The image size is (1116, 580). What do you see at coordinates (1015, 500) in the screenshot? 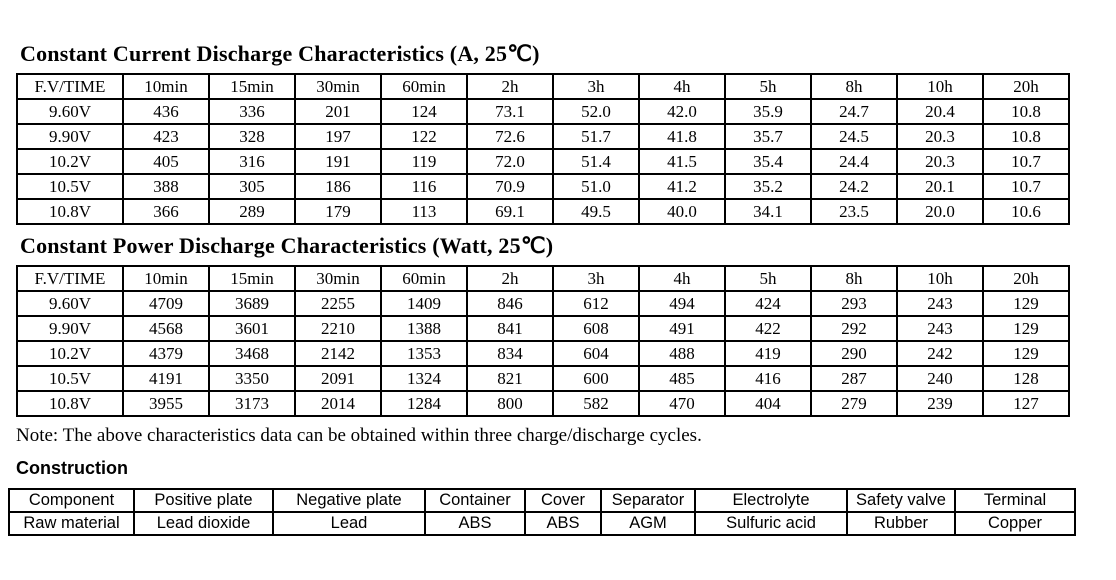
I see `column-header: Terminal` at bounding box center [1015, 500].